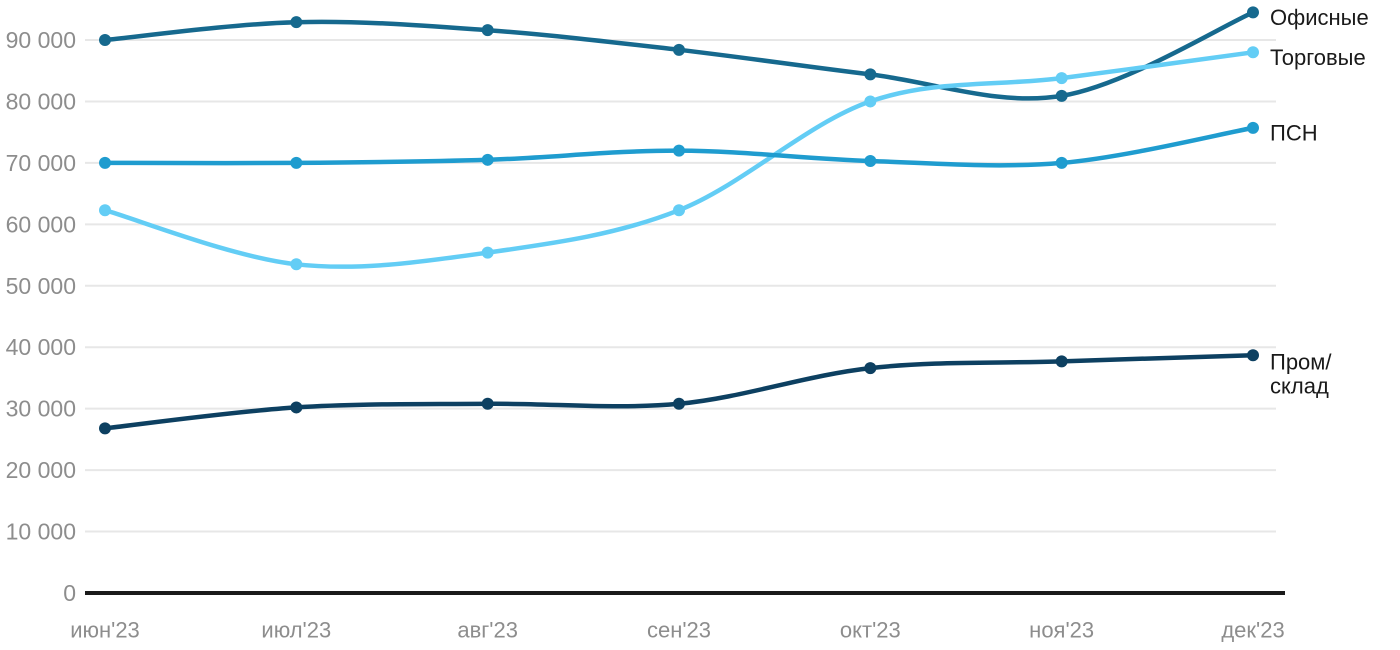 The height and width of the screenshot is (650, 1400). Describe the element at coordinates (41, 224) in the screenshot. I see `y-tick-label: 60 000` at that location.